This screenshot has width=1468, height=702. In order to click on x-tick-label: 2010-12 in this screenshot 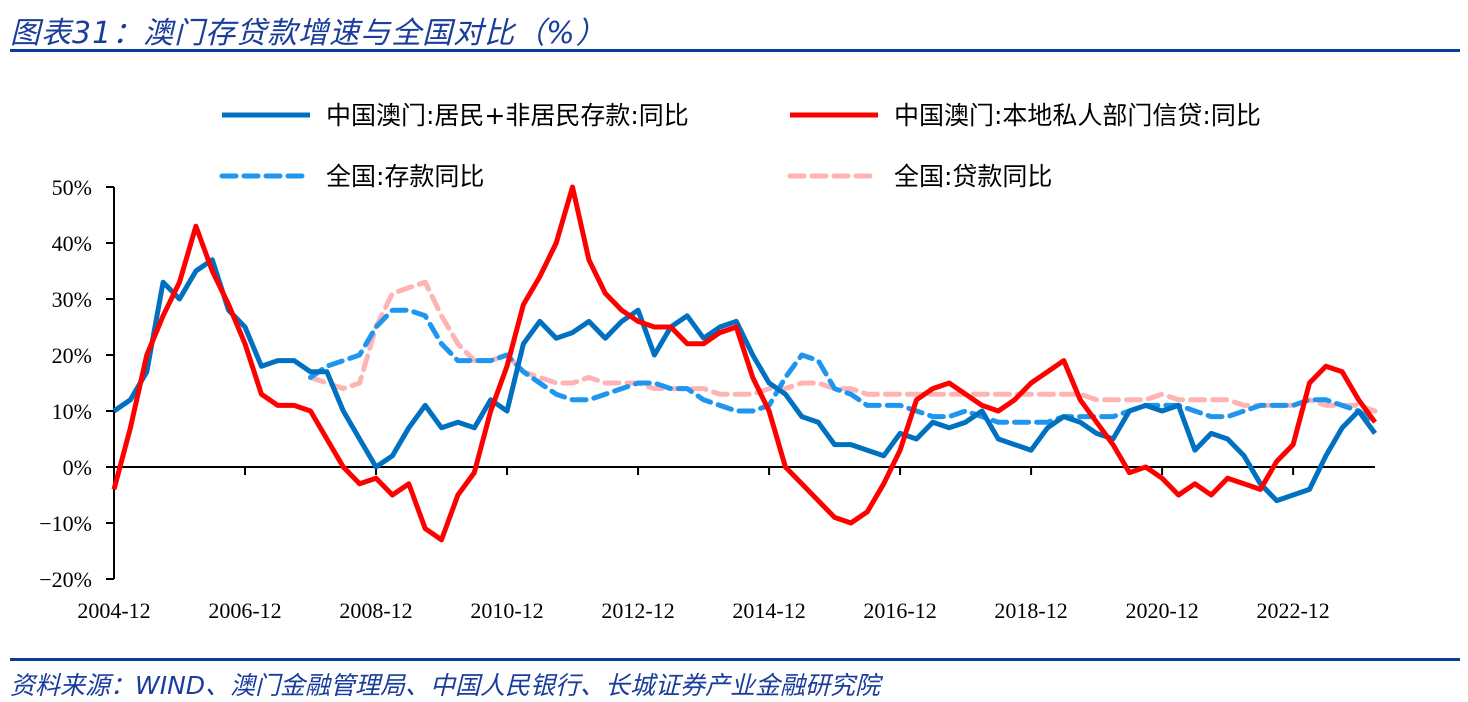, I will do `click(506, 610)`.